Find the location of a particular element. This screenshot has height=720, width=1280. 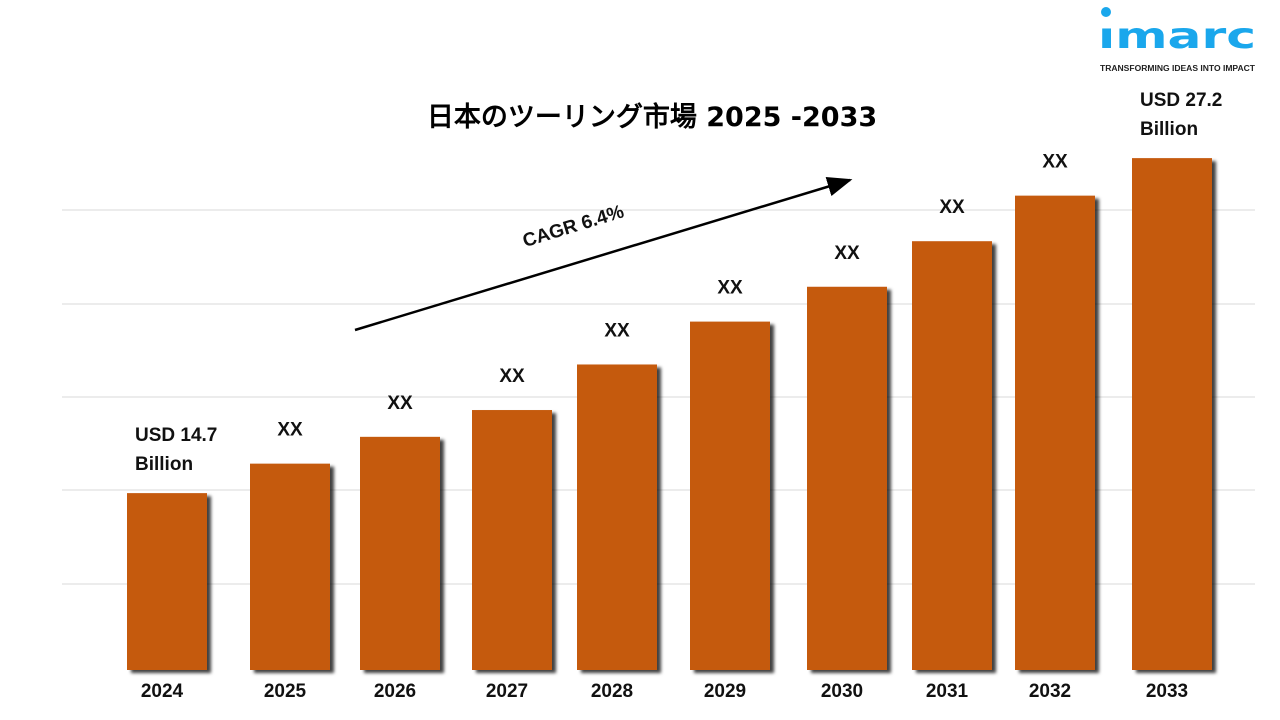

x-tick-label: 2024 is located at coordinates (162, 691).